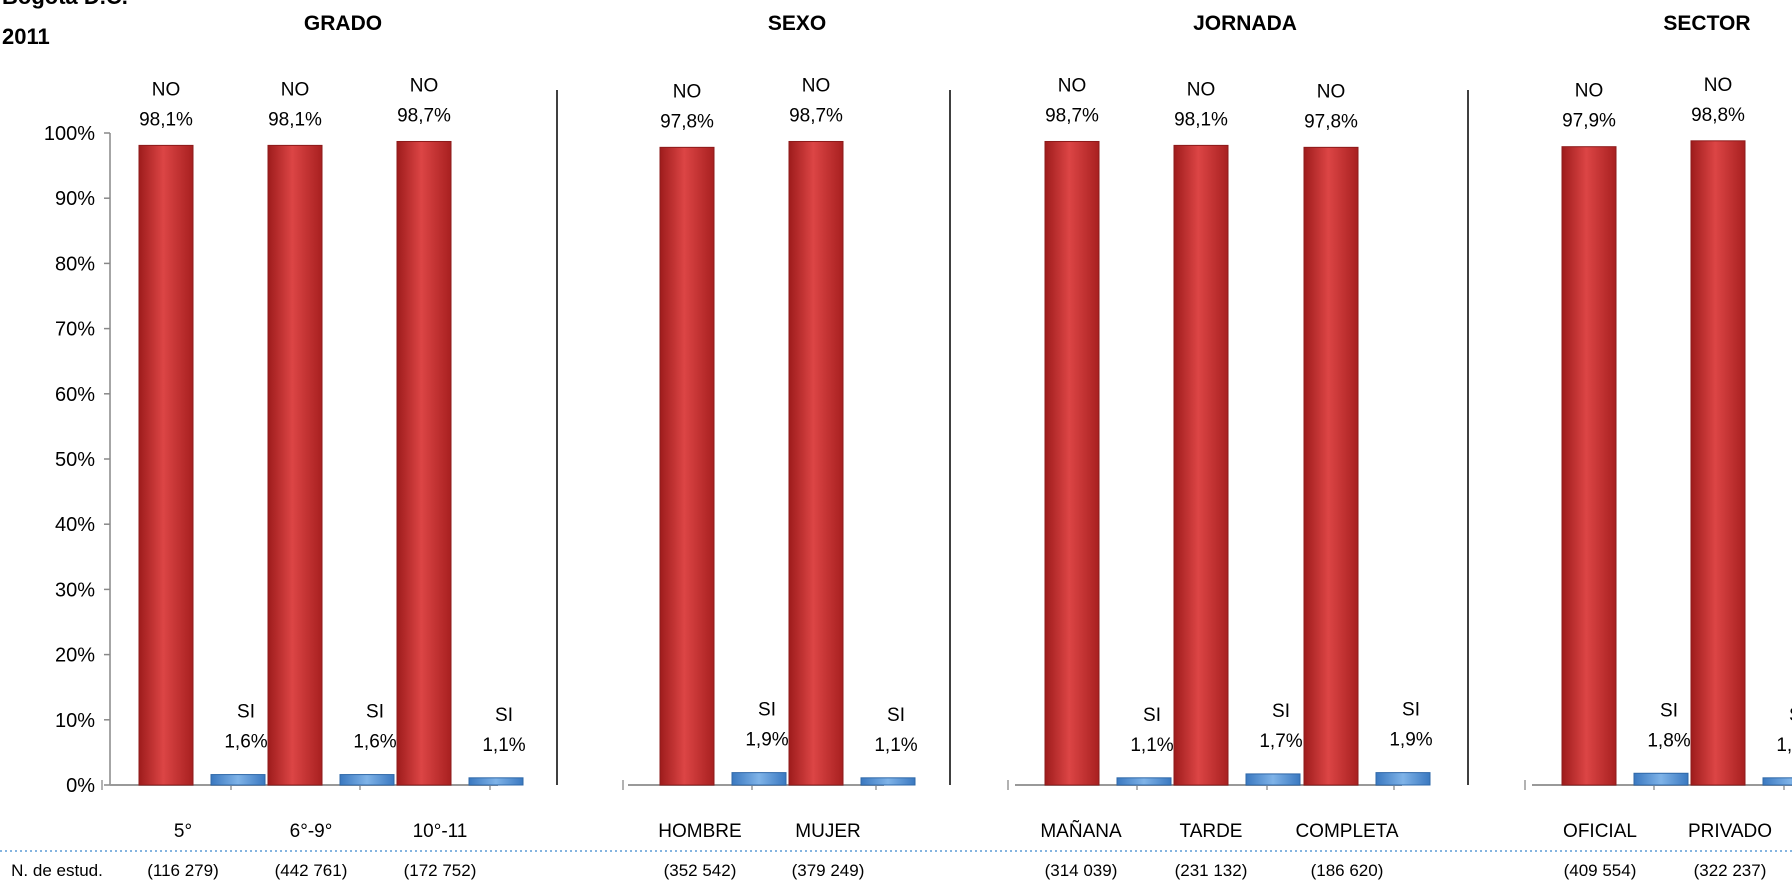  Describe the element at coordinates (440, 831) in the screenshot. I see `category-label: 10°-11` at that location.